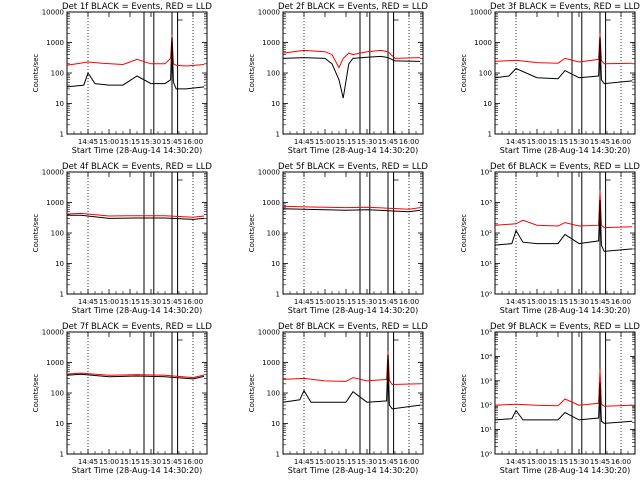  What do you see at coordinates (486, 406) in the screenshot?
I see `y-tick-label: 10²` at bounding box center [486, 406].